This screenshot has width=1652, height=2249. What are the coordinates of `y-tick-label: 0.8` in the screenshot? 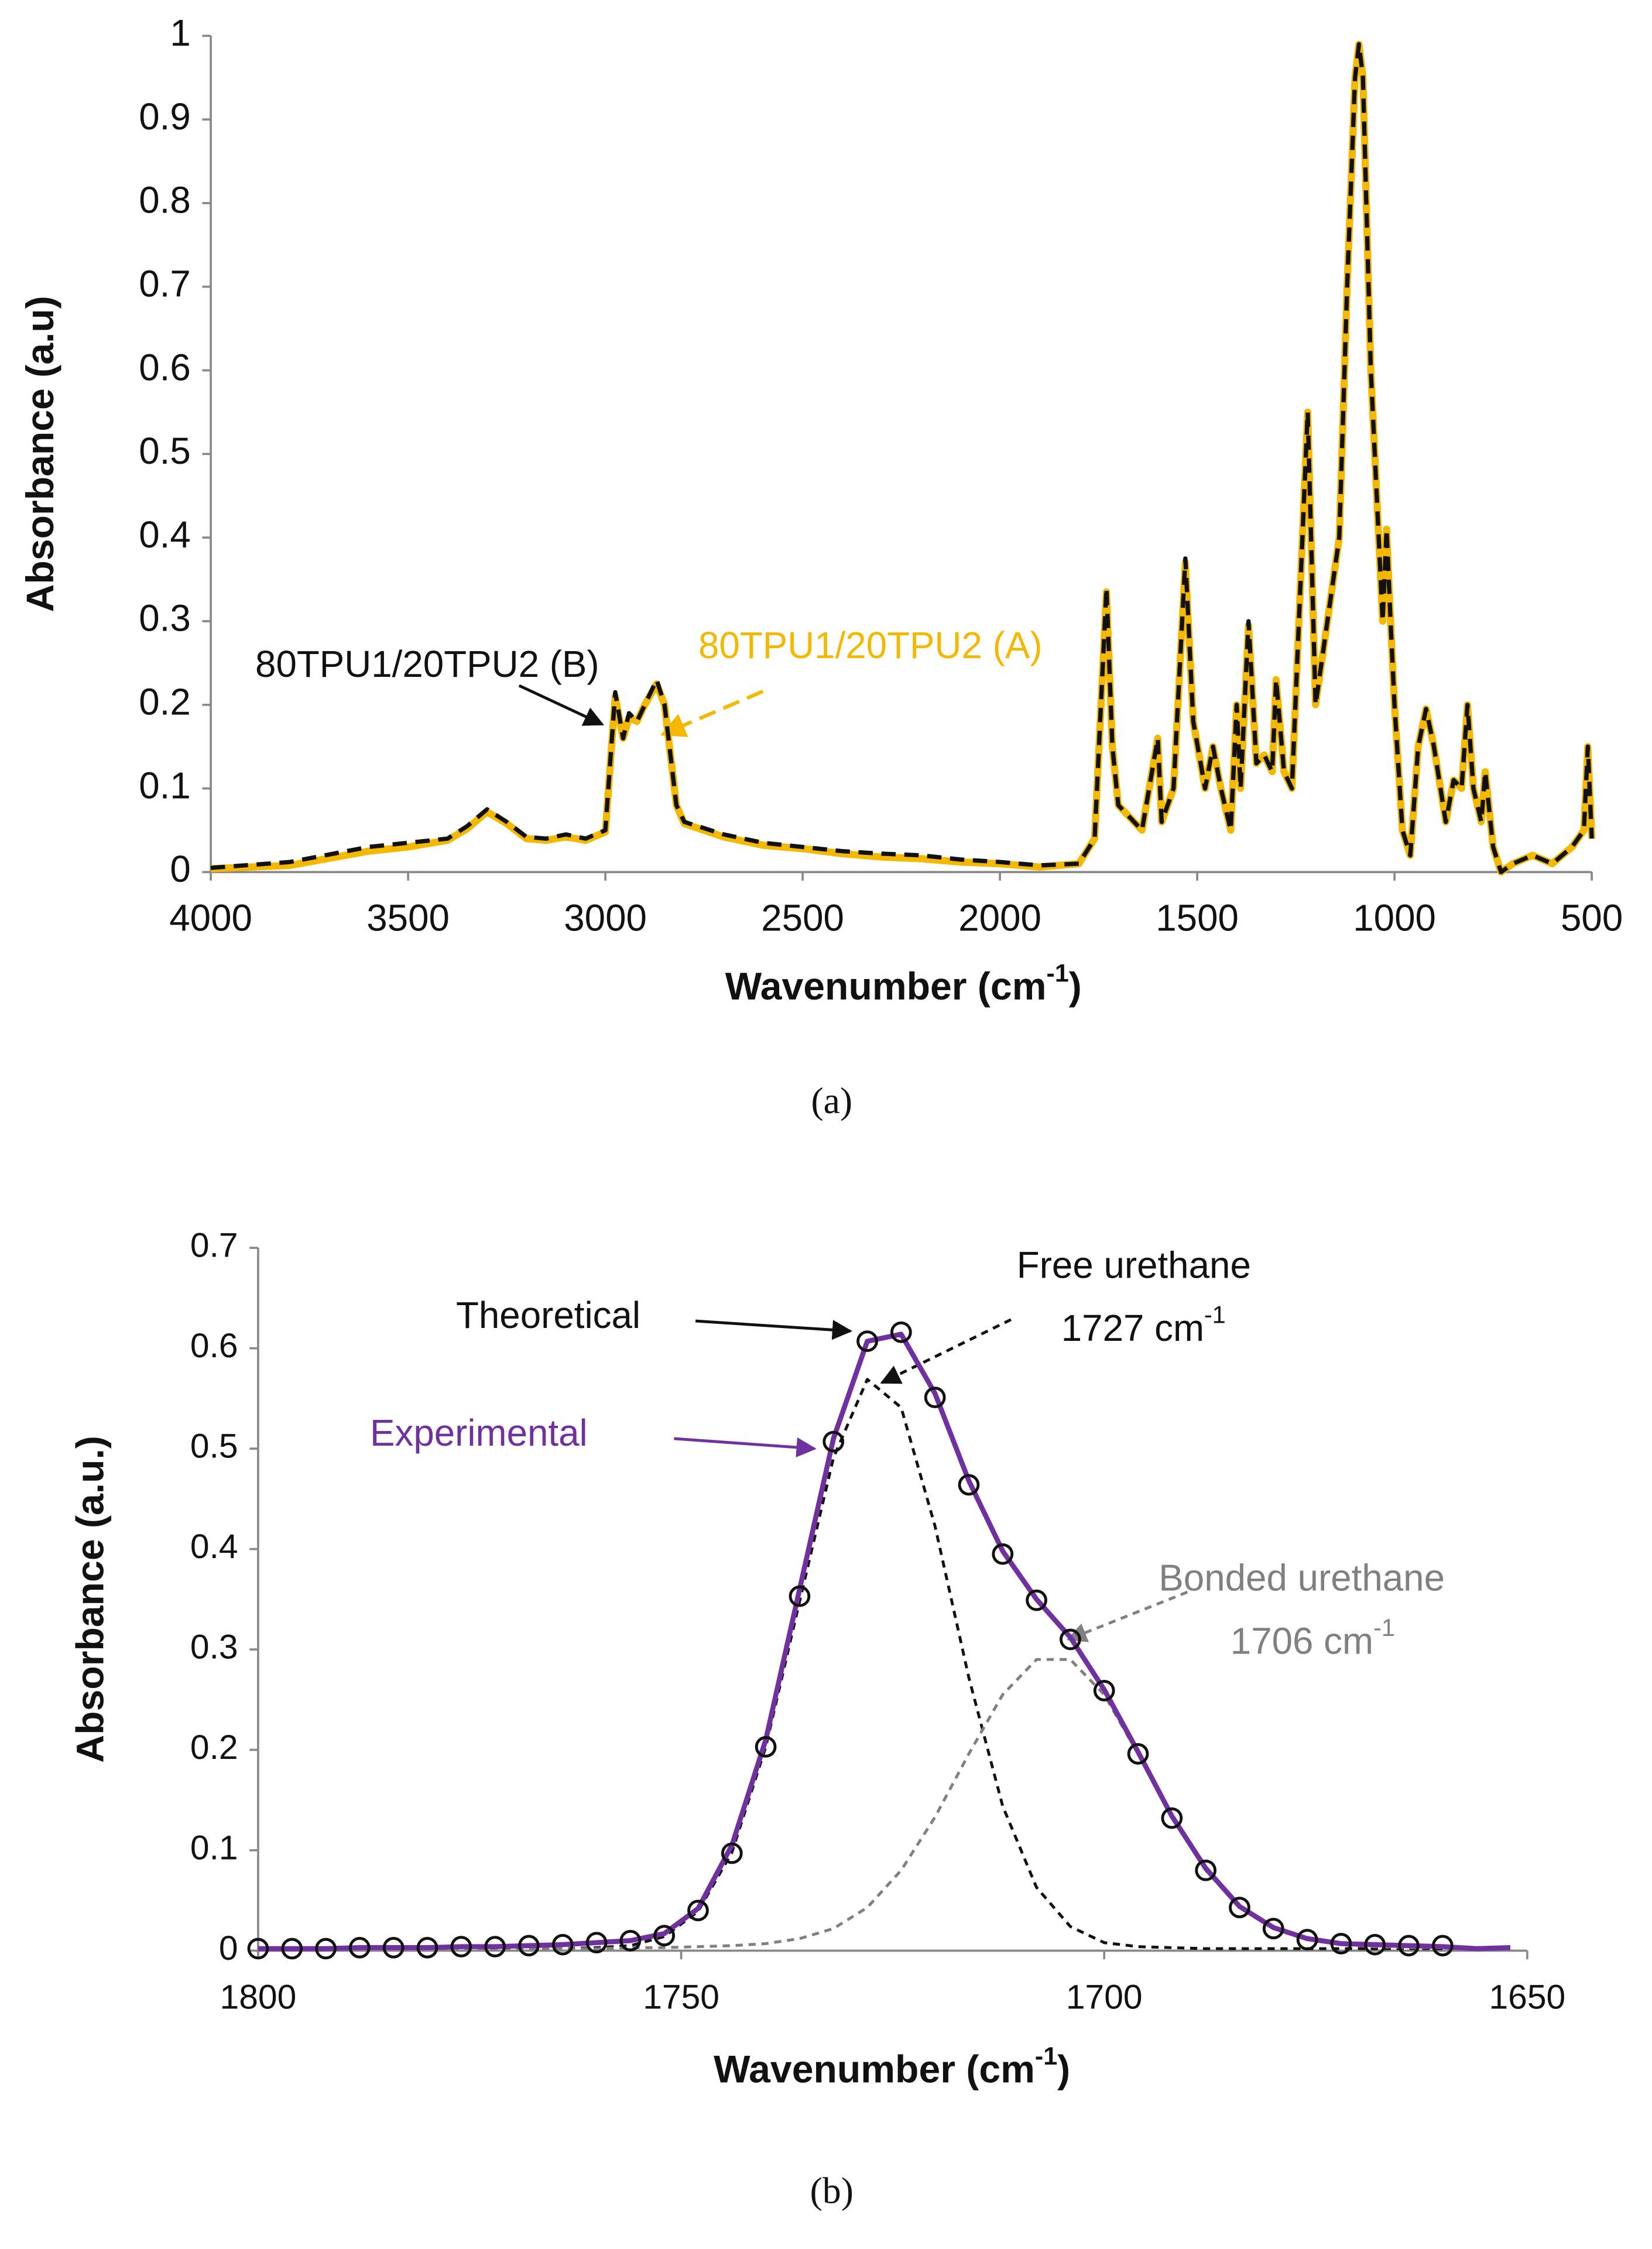 It's located at (165, 200).